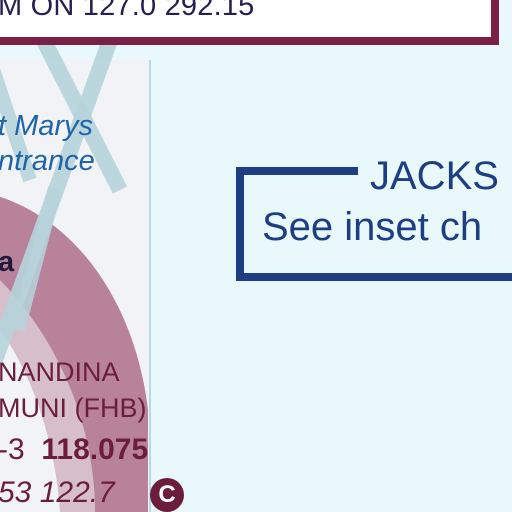  What do you see at coordinates (127, 11) in the screenshot?
I see `top-frequency-label: M ON 127.0 292.15` at bounding box center [127, 11].